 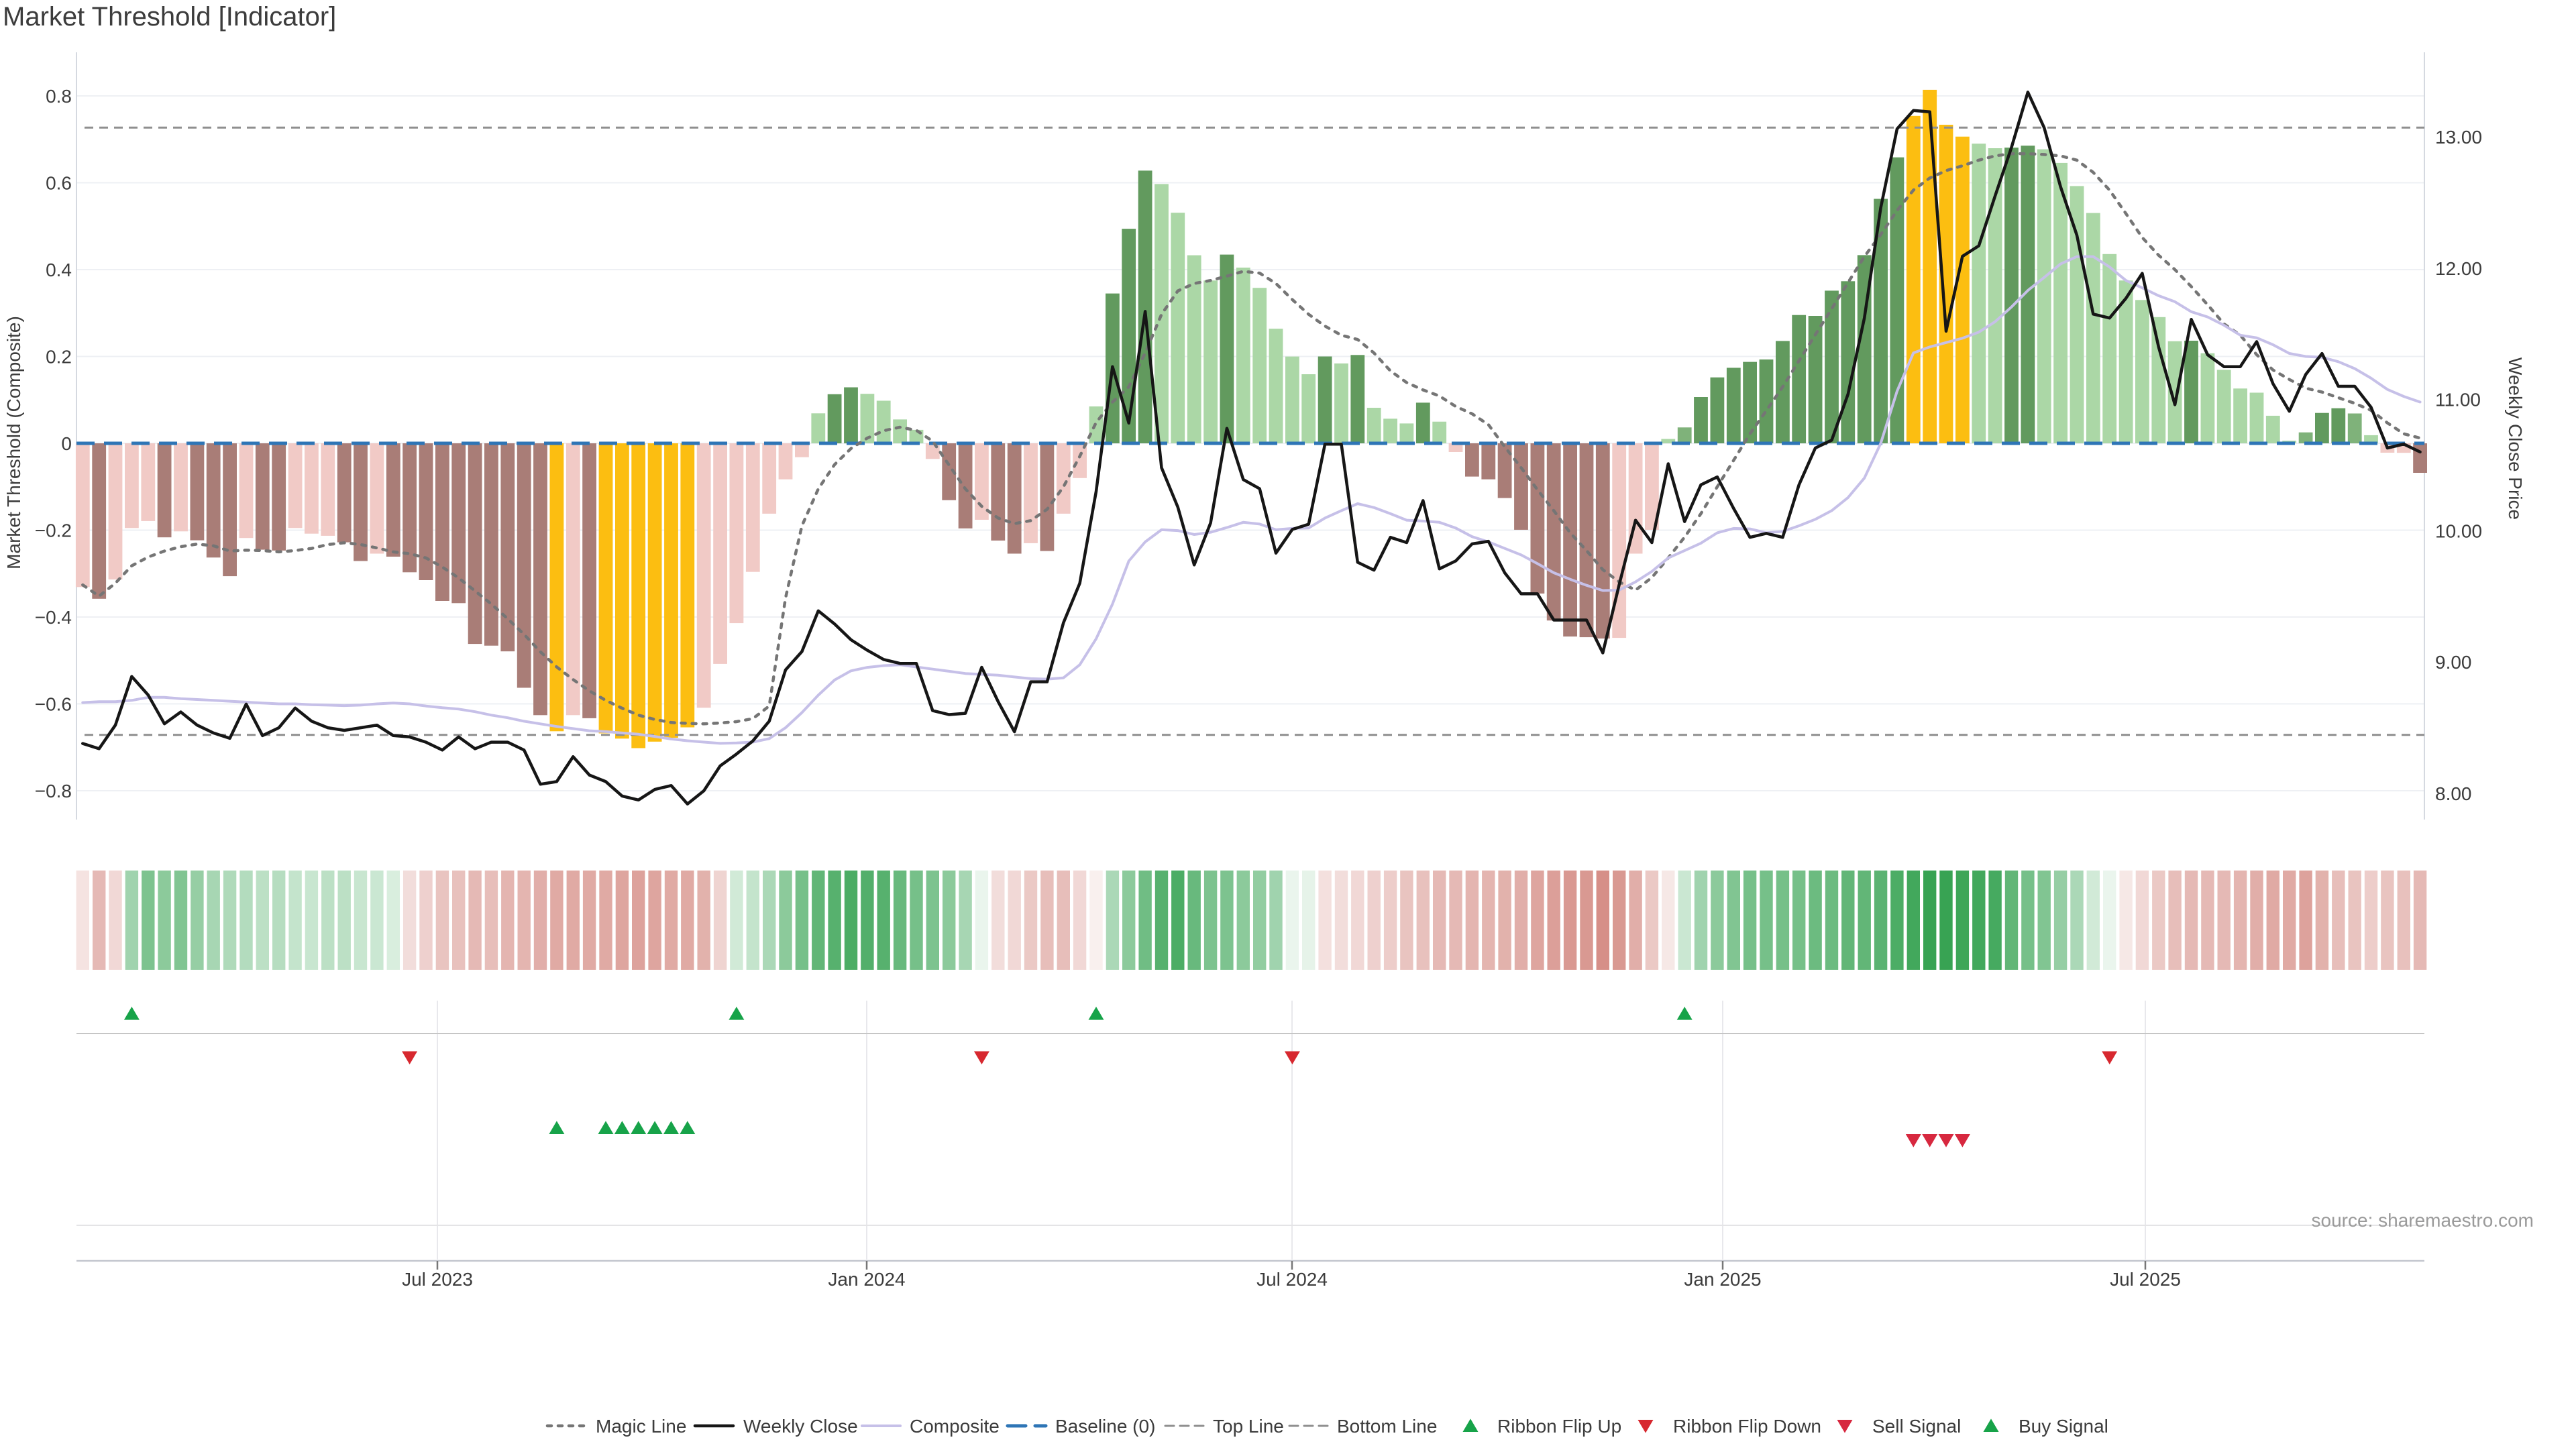 I want to click on svg-text: Sell Signal, so click(x=1916, y=1426).